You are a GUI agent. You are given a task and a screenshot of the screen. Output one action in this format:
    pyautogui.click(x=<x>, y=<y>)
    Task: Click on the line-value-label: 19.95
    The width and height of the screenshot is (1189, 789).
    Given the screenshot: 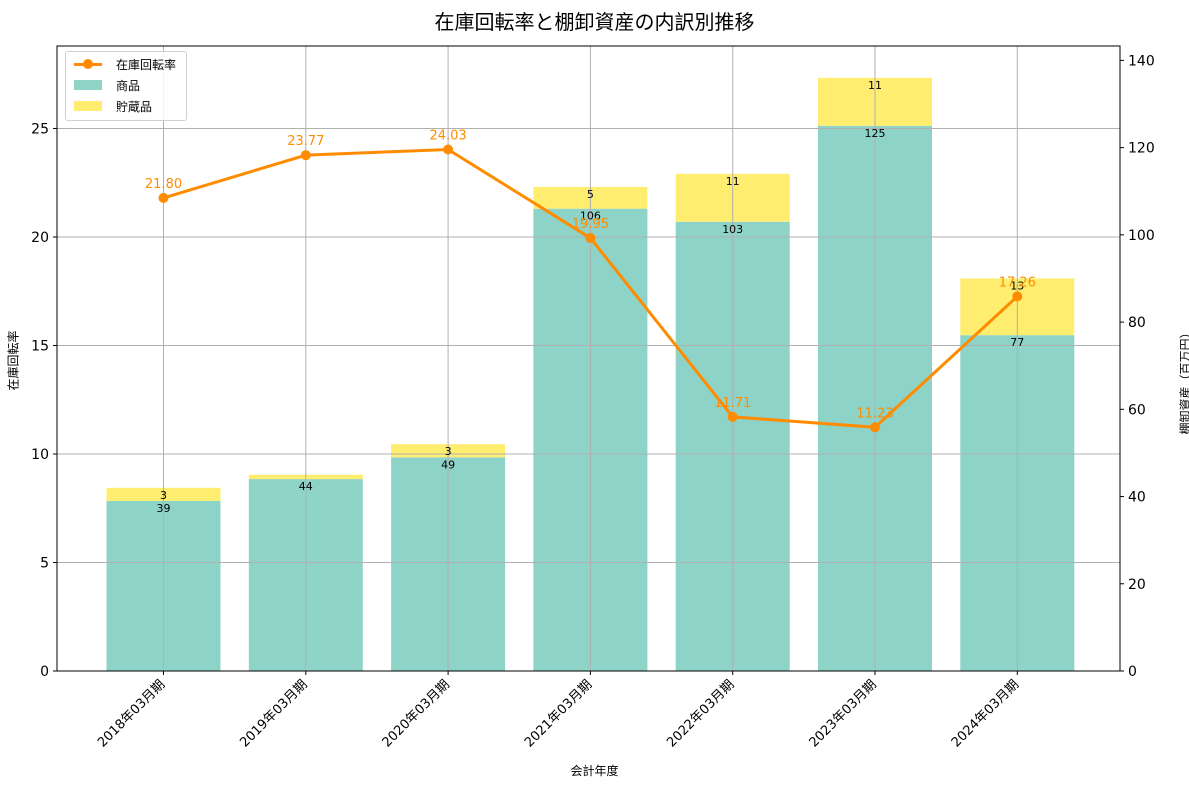 What is the action you would take?
    pyautogui.click(x=590, y=224)
    